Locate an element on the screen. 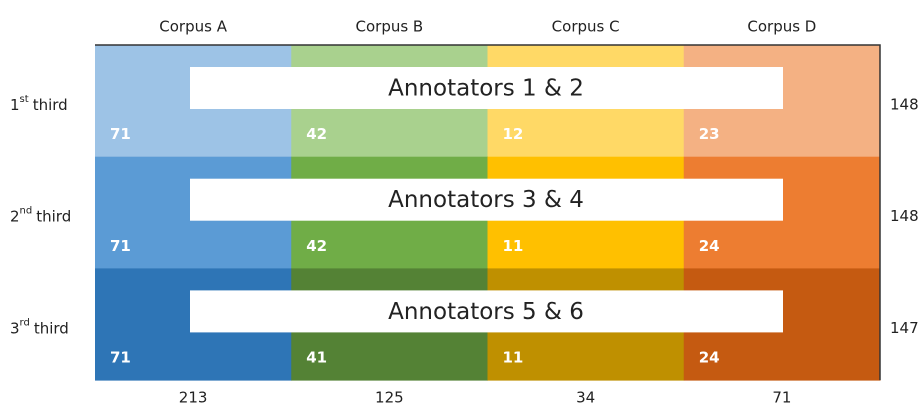  row-label: 2nd third is located at coordinates (40, 216).